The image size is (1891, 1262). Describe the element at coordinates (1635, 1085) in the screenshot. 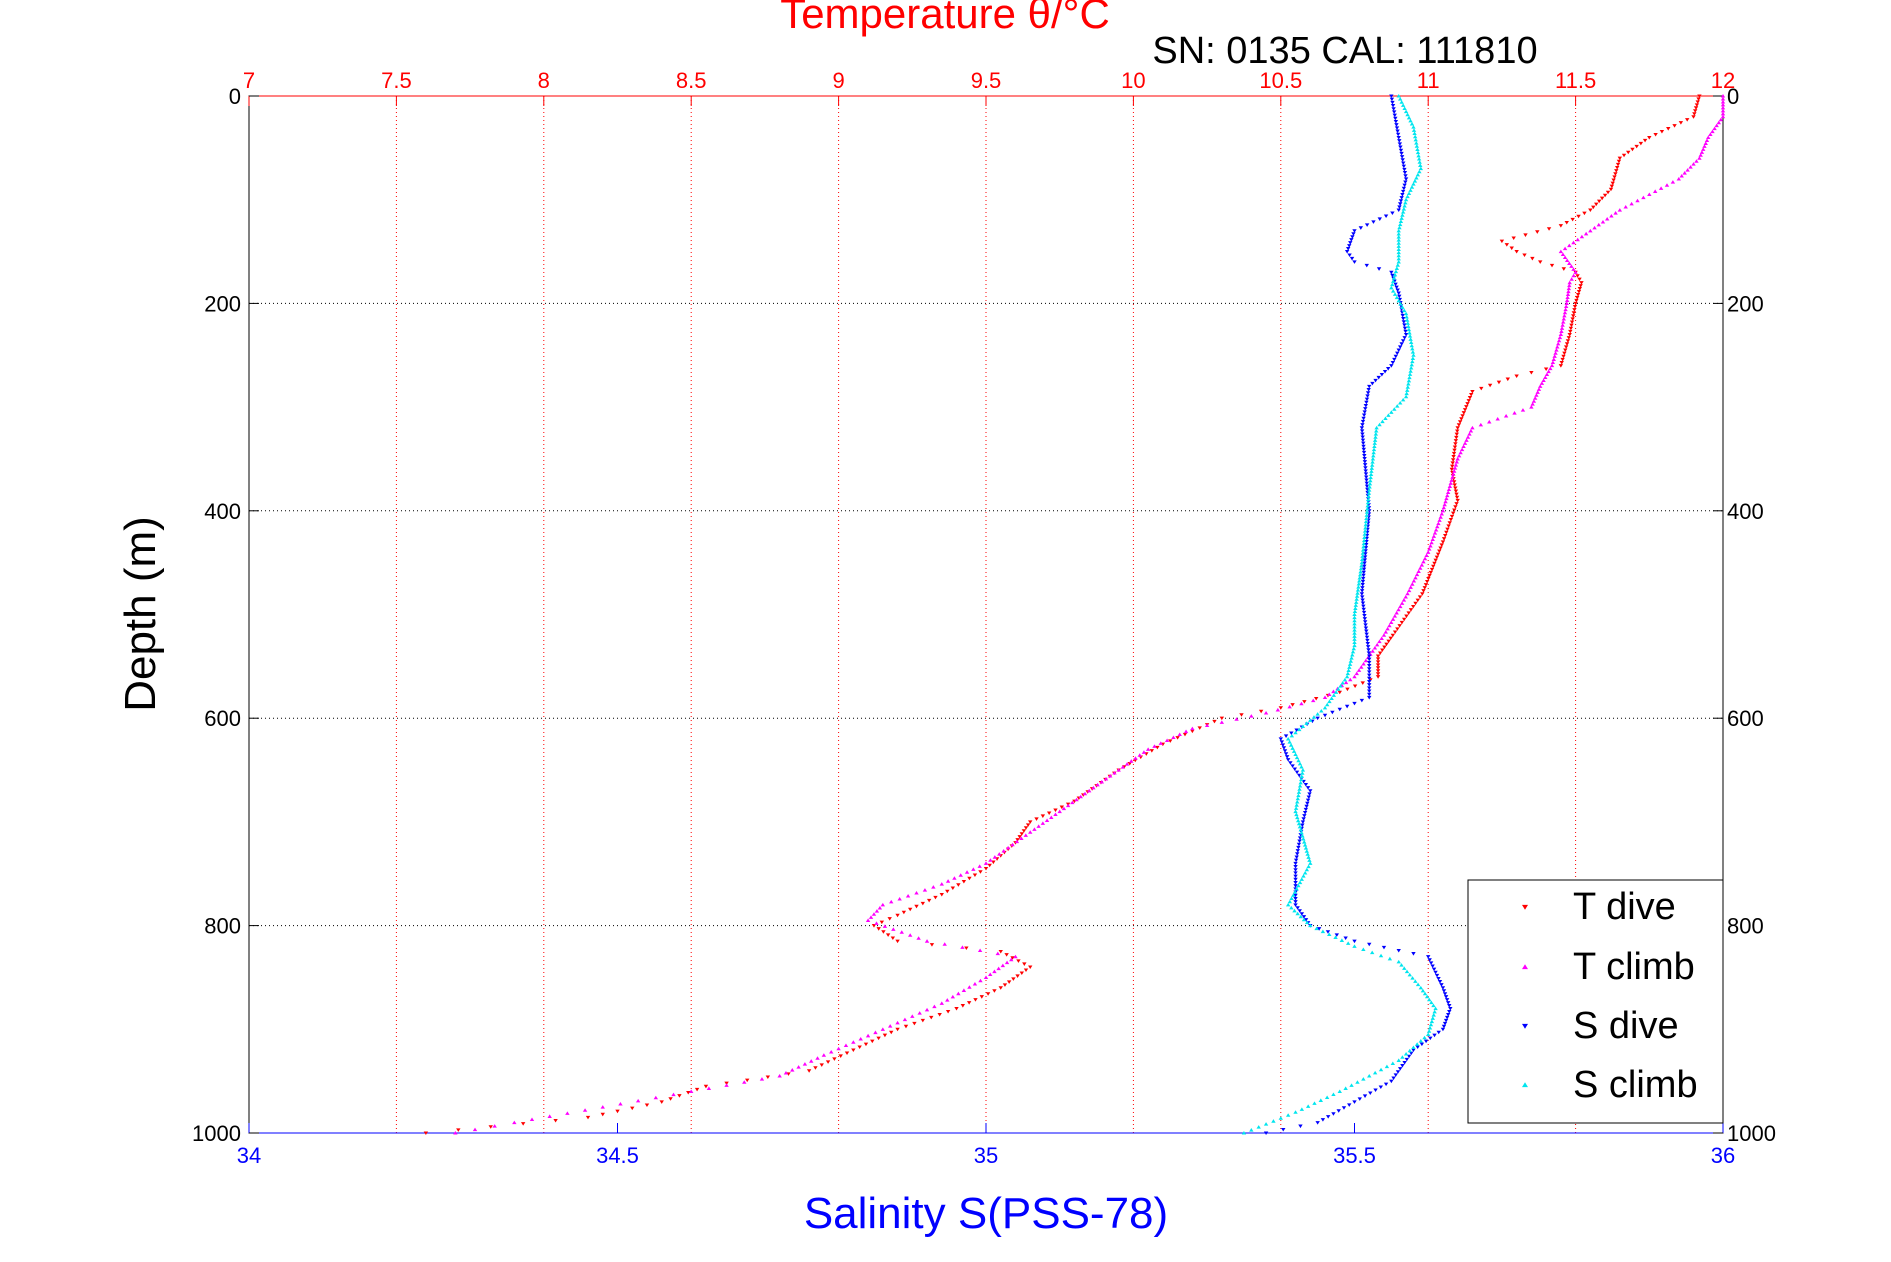

I see `legend-label: S climb` at that location.